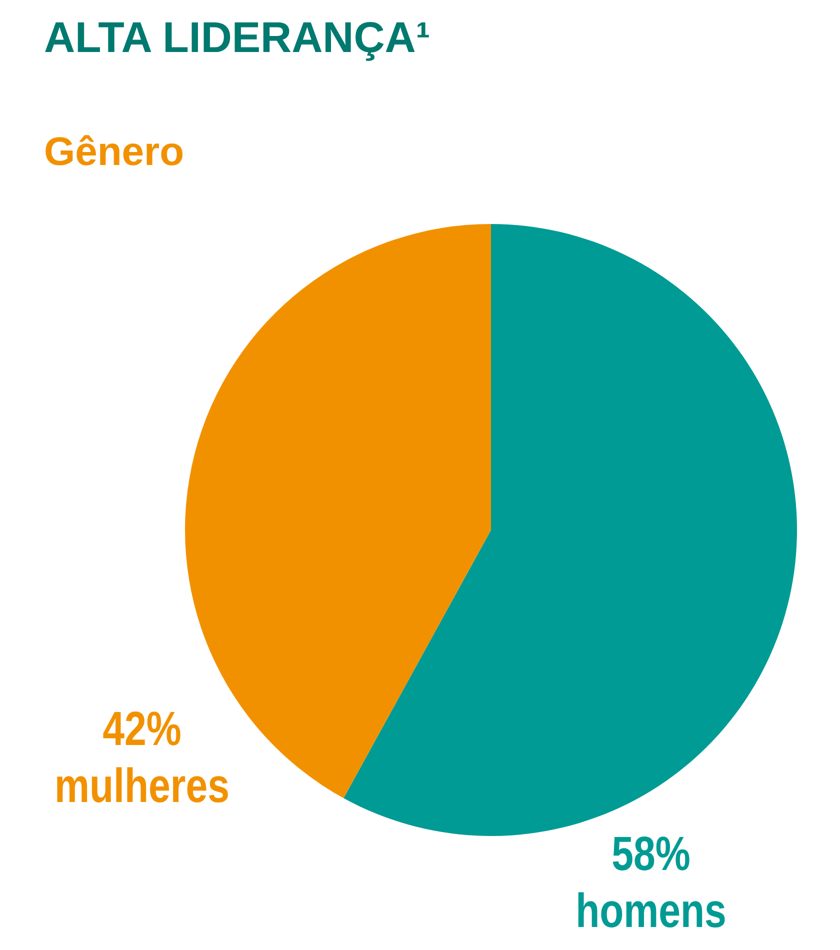 Image resolution: width=840 pixels, height=950 pixels. What do you see at coordinates (651, 854) in the screenshot?
I see `data-label: 58%` at bounding box center [651, 854].